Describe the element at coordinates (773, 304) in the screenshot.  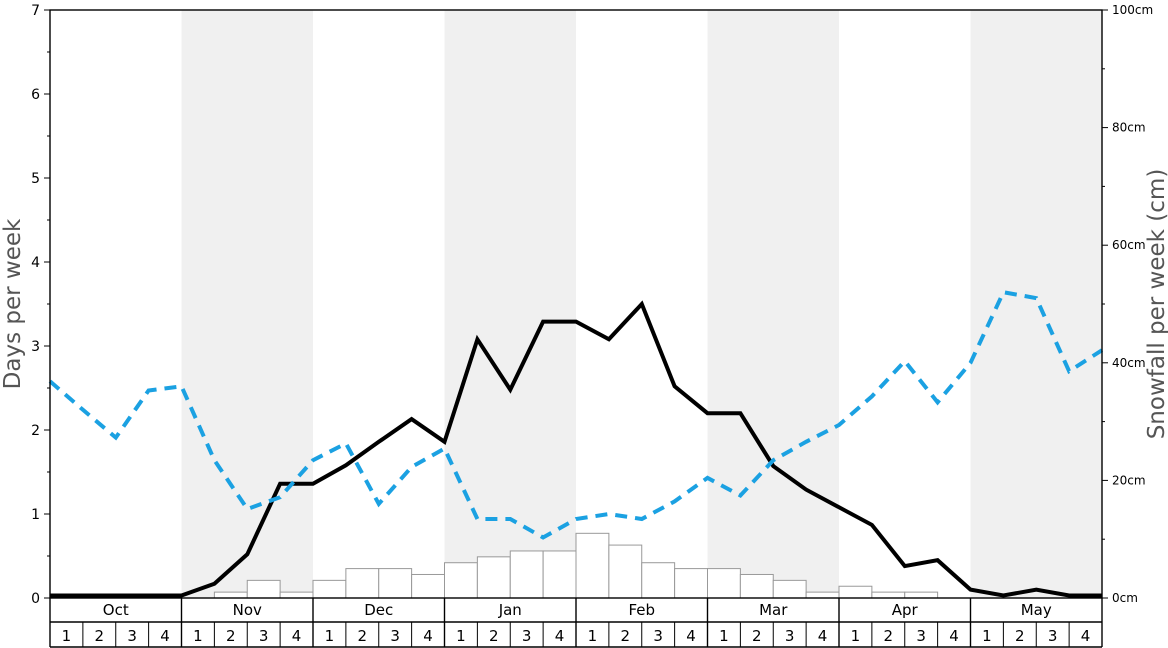
I see `month-band-mar` at that location.